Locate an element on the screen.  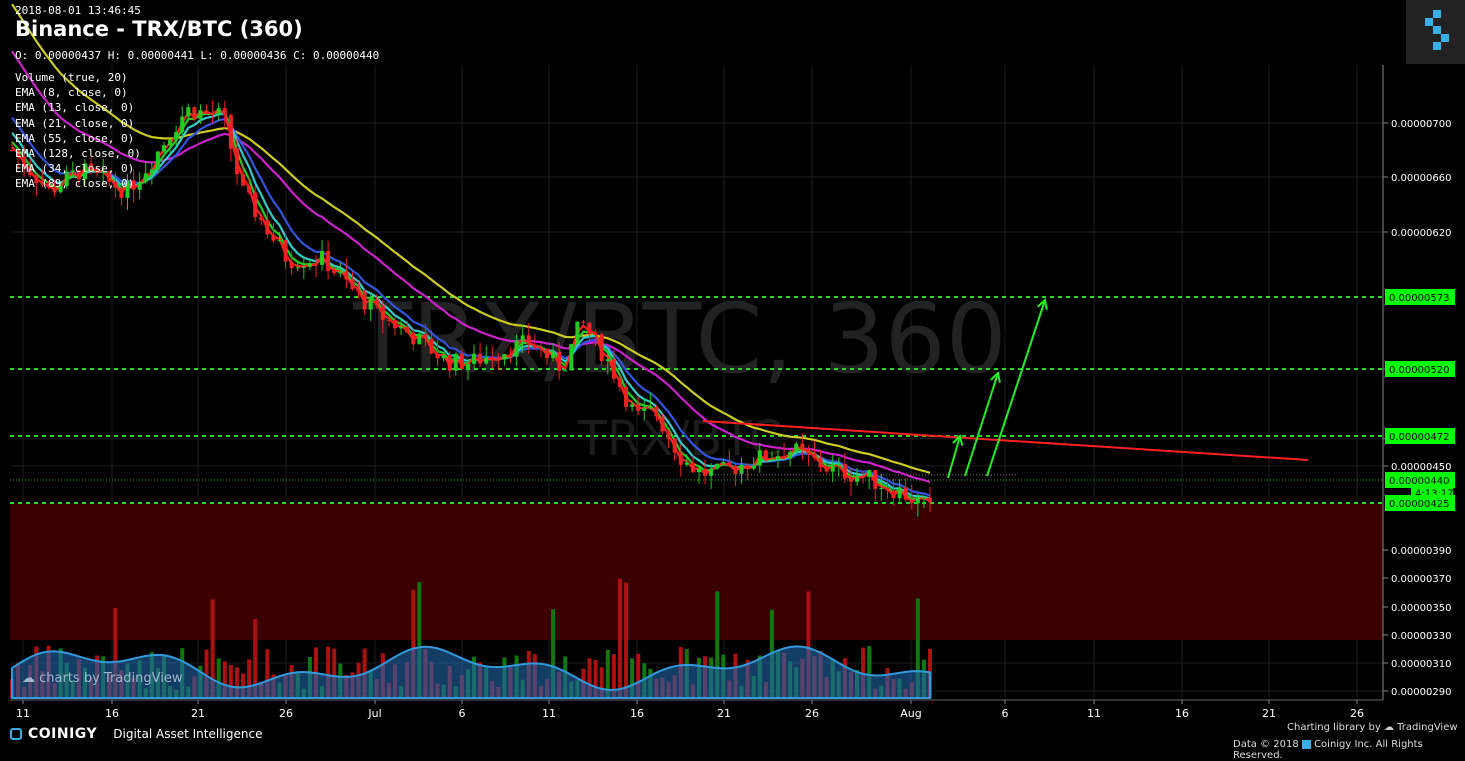
indicator-ema13: EMA (13, close, 0) is located at coordinates (75, 108).